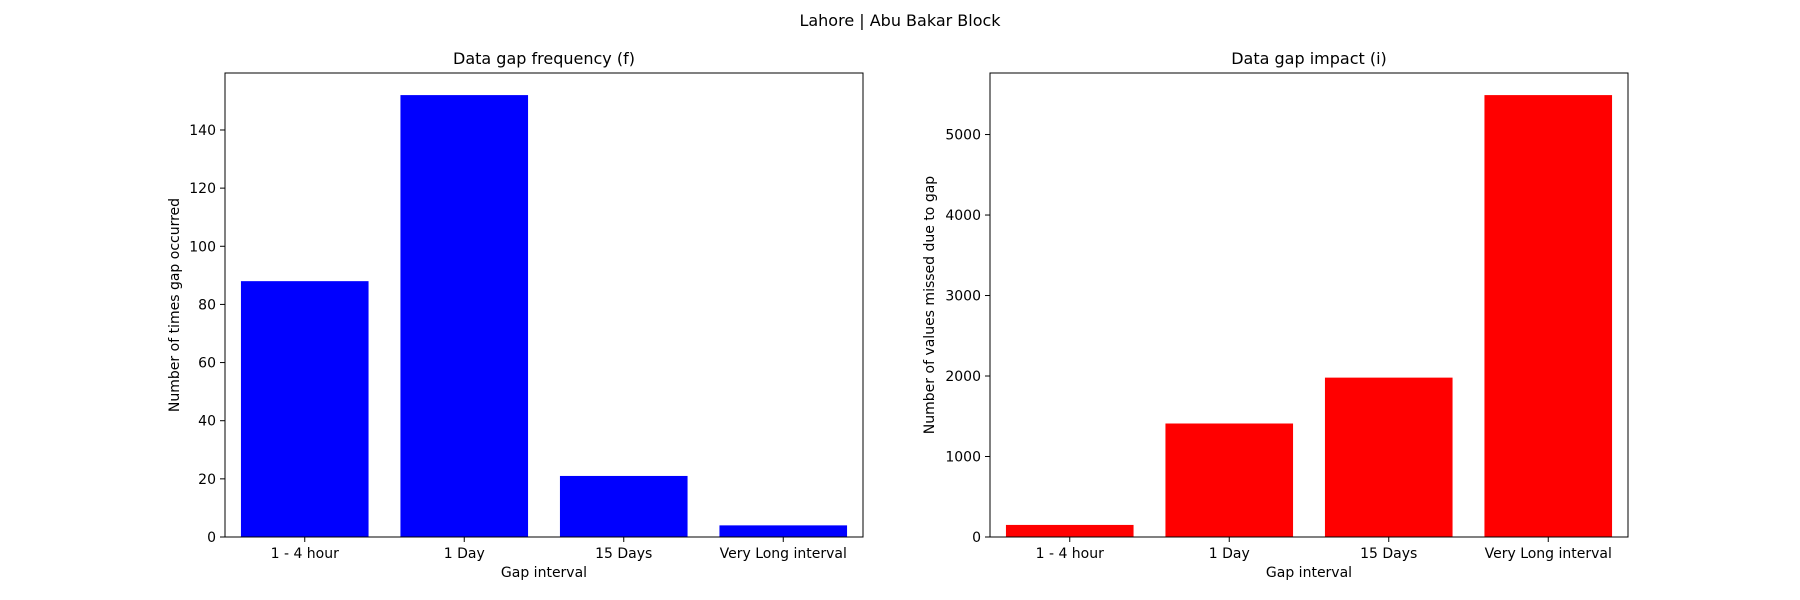 This screenshot has width=1800, height=600. Describe the element at coordinates (963, 458) in the screenshot. I see `y-tick-label: 1000` at that location.